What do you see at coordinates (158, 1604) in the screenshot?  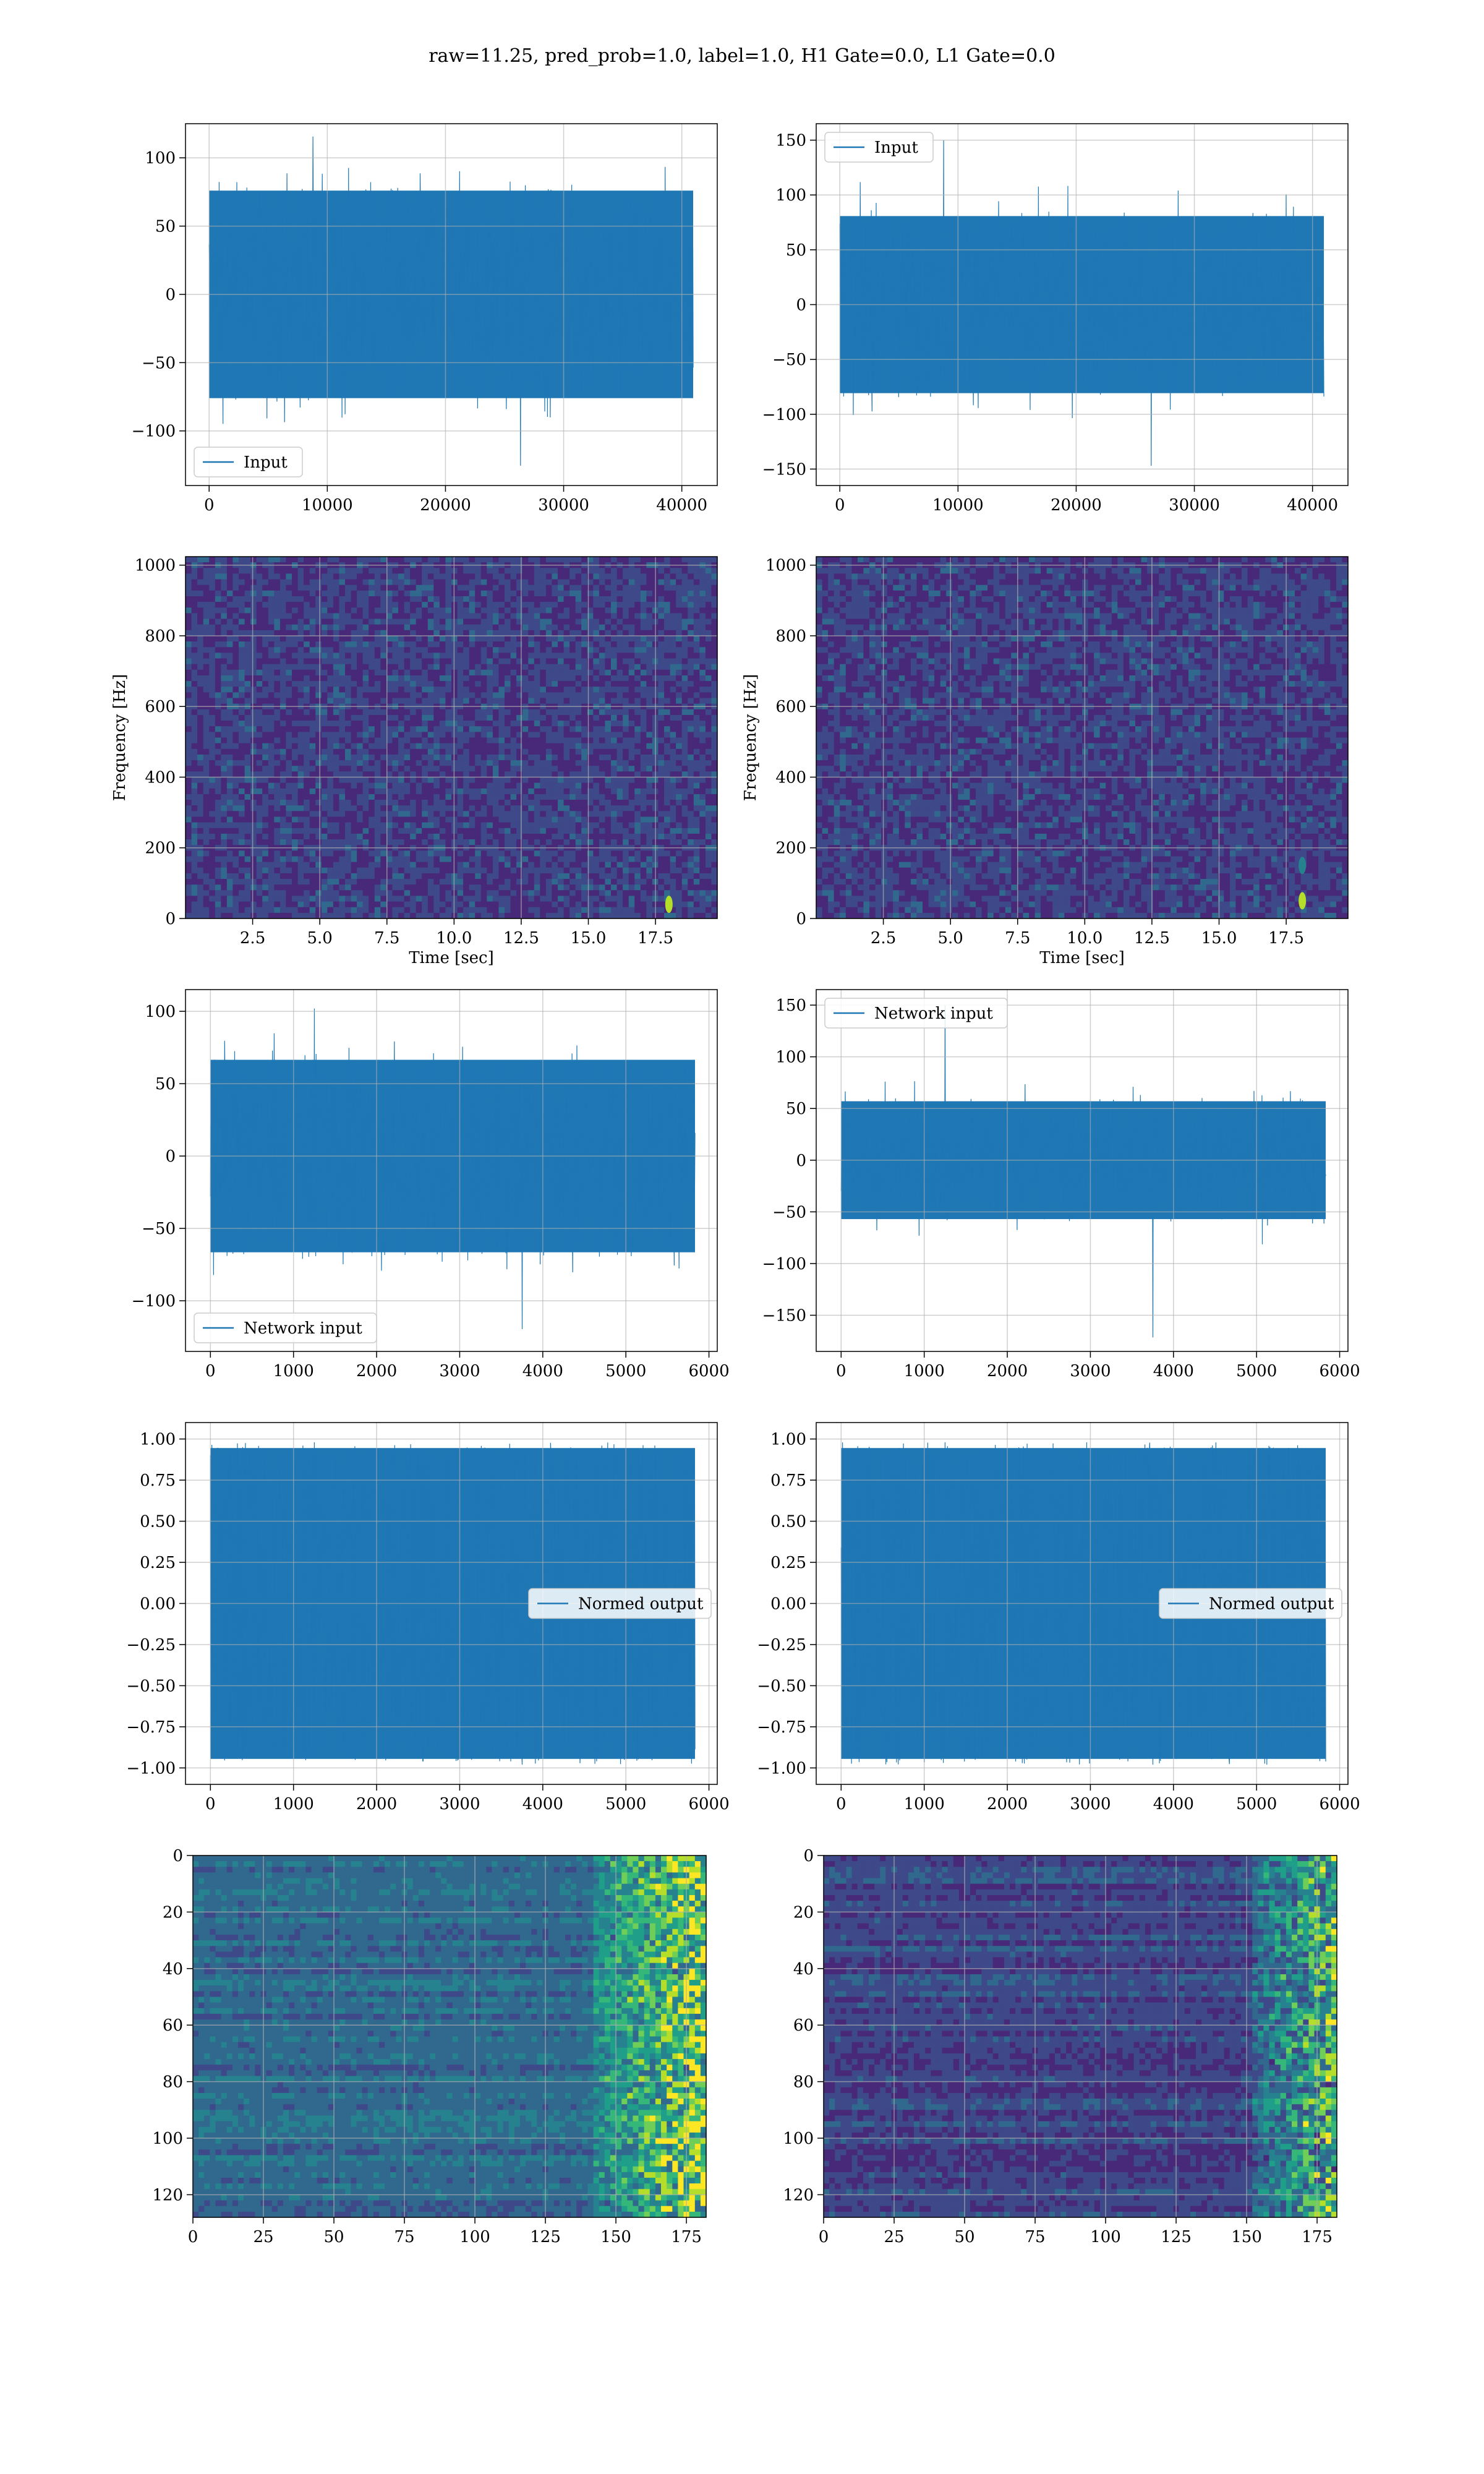 I see `normed_h1-ytick-4: 0.00` at bounding box center [158, 1604].